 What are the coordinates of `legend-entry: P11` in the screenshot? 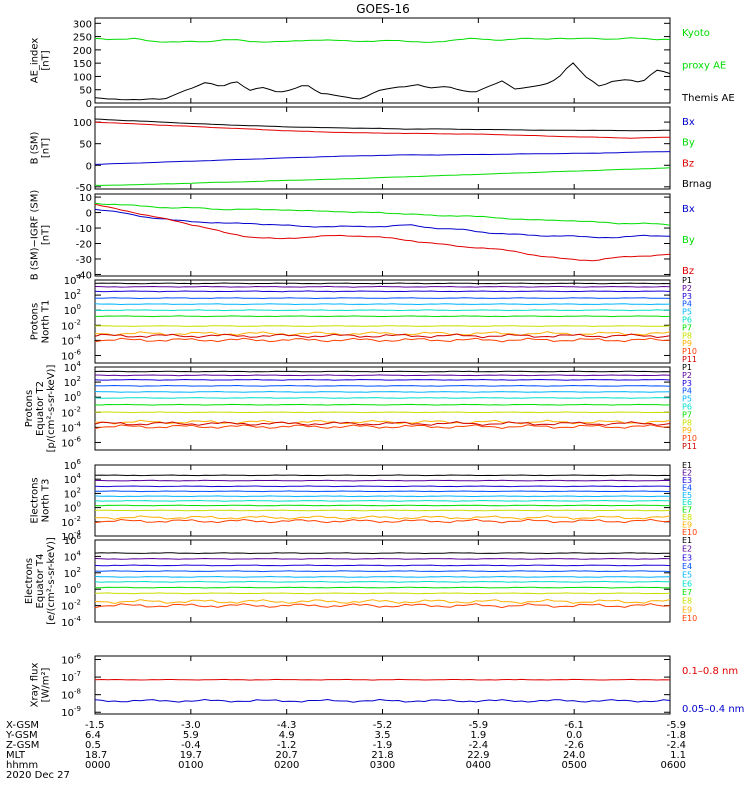 It's located at (689, 446).